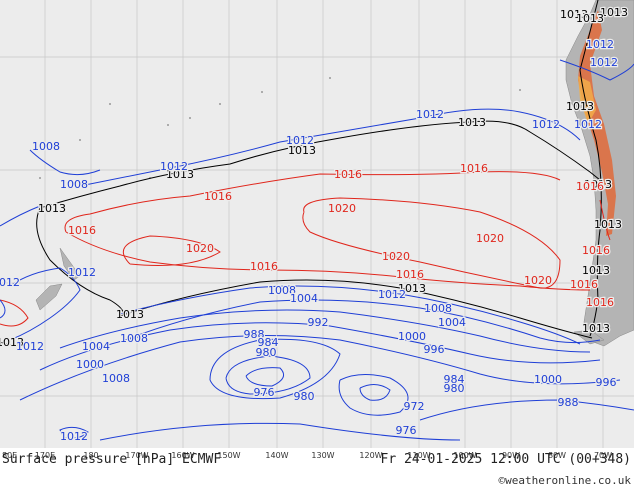 The width and height of the screenshot is (634, 490). Describe the element at coordinates (318, 322) in the screenshot. I see `isobar-label: 992` at that location.